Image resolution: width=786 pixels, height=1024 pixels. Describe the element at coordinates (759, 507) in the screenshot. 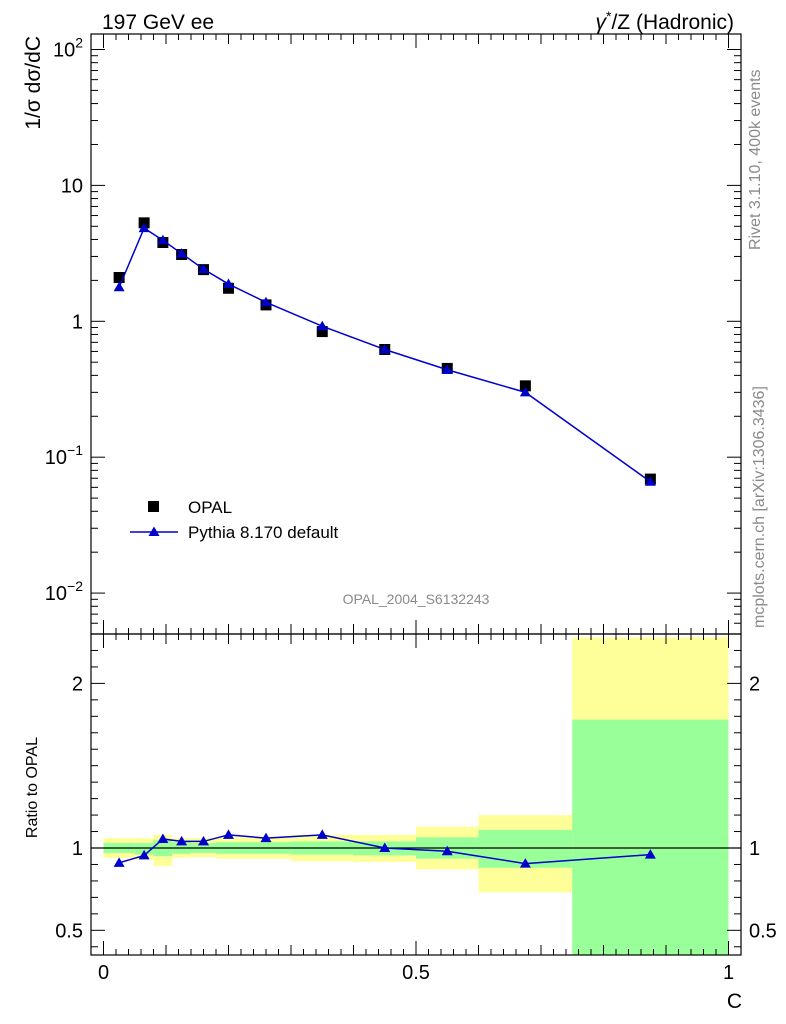

I see `mcplots-label: mcplots.cern.ch [arXiv:1306.3436]` at that location.